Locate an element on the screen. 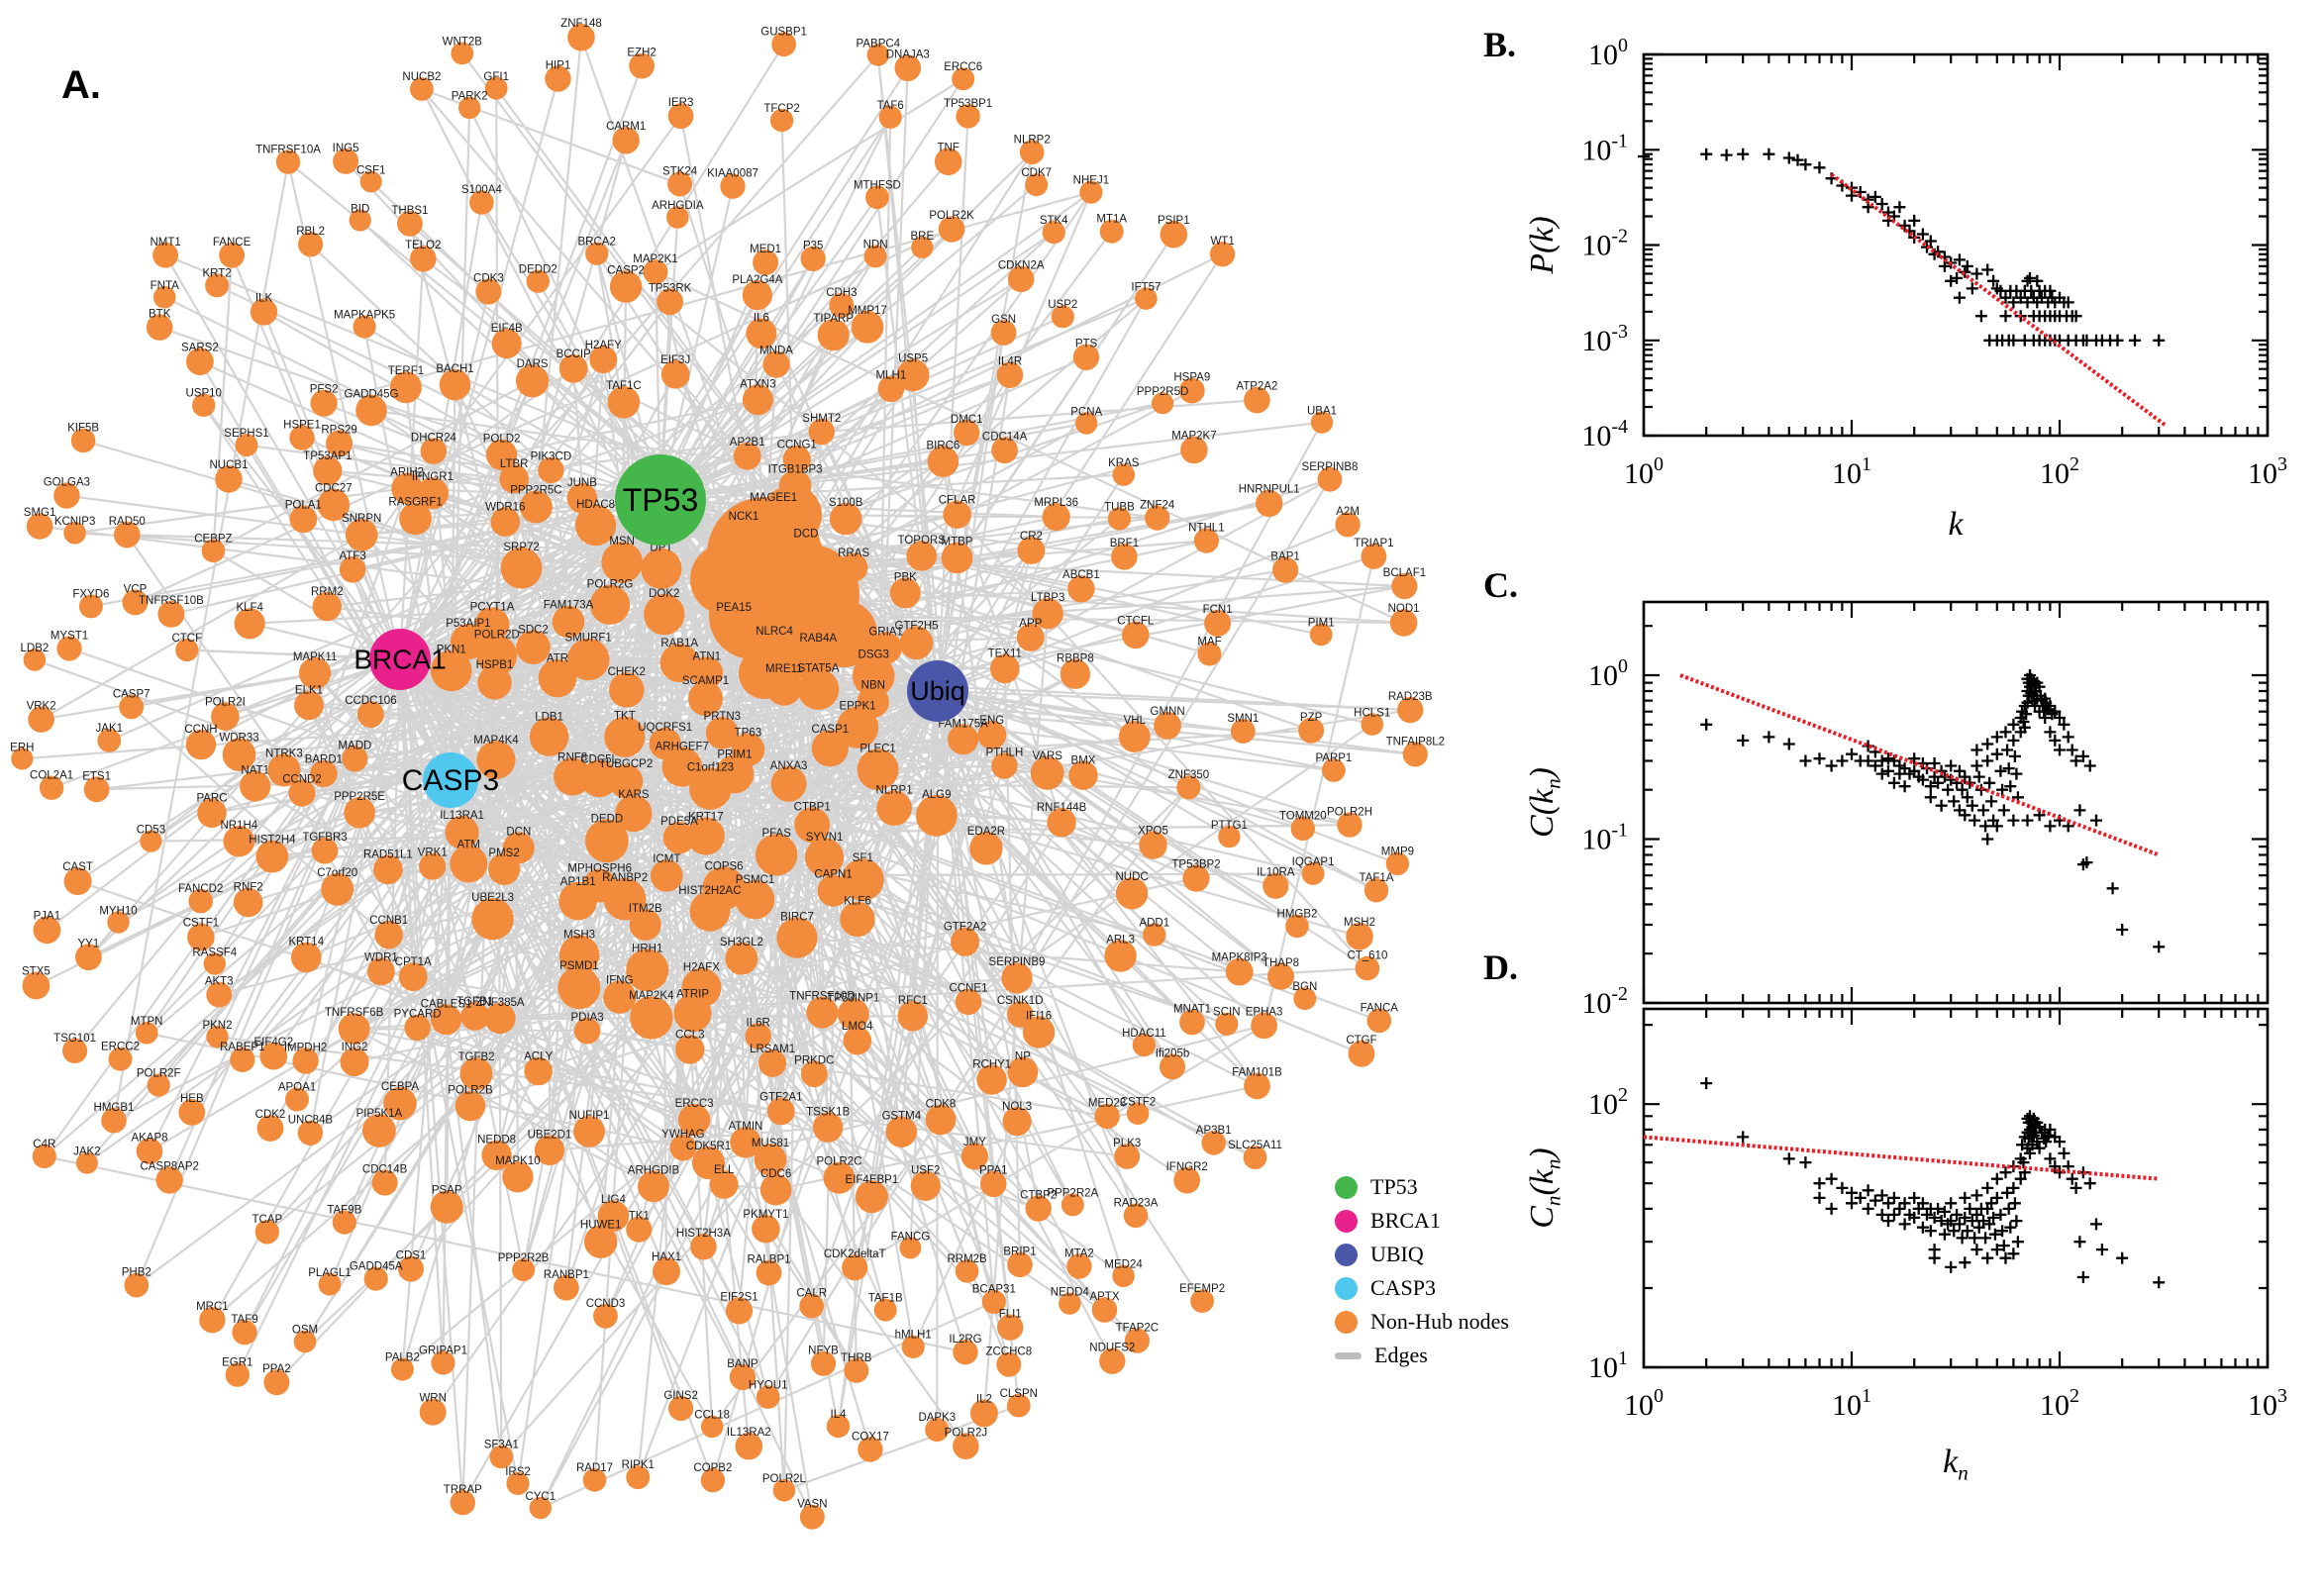 This screenshot has height=1596, width=2323. gene-label: ILK is located at coordinates (264, 298).